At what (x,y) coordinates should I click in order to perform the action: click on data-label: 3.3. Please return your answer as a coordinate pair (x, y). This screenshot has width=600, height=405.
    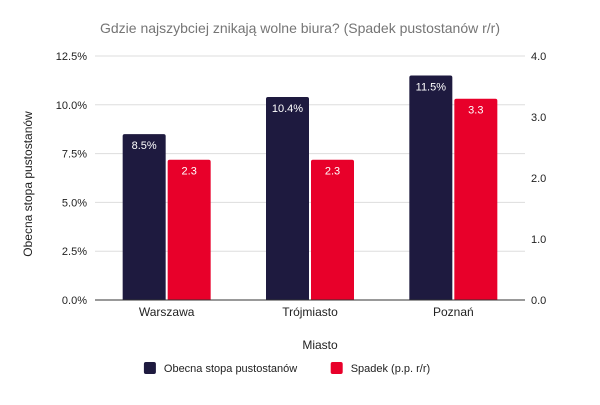
    Looking at the image, I should click on (475, 111).